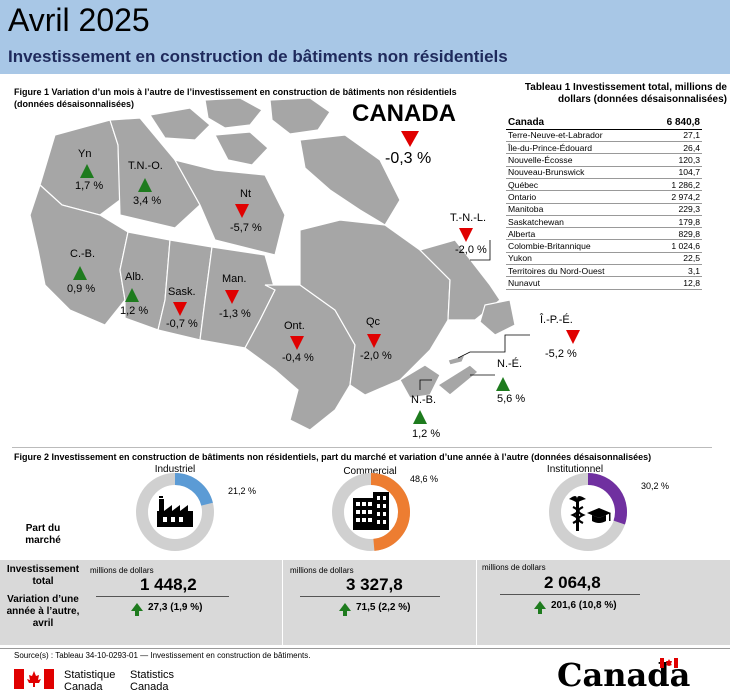 The image size is (730, 694). What do you see at coordinates (408, 158) in the screenshot?
I see `canada-value: -0,3 %` at bounding box center [408, 158].